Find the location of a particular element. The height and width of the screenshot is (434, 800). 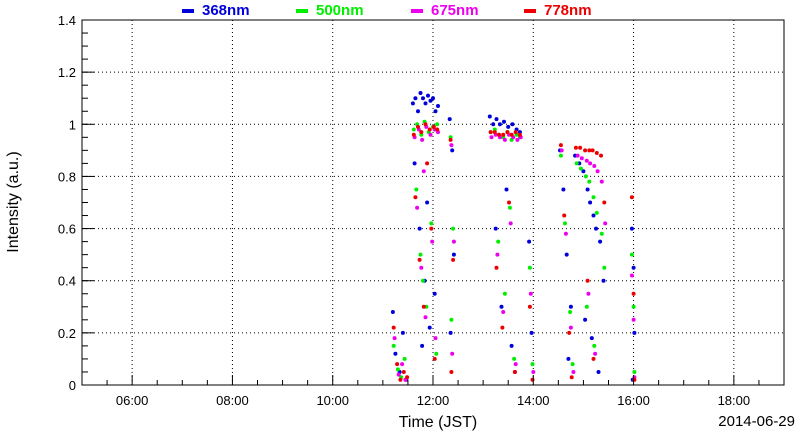

y-tick-label: 0.6 is located at coordinates (67, 229).